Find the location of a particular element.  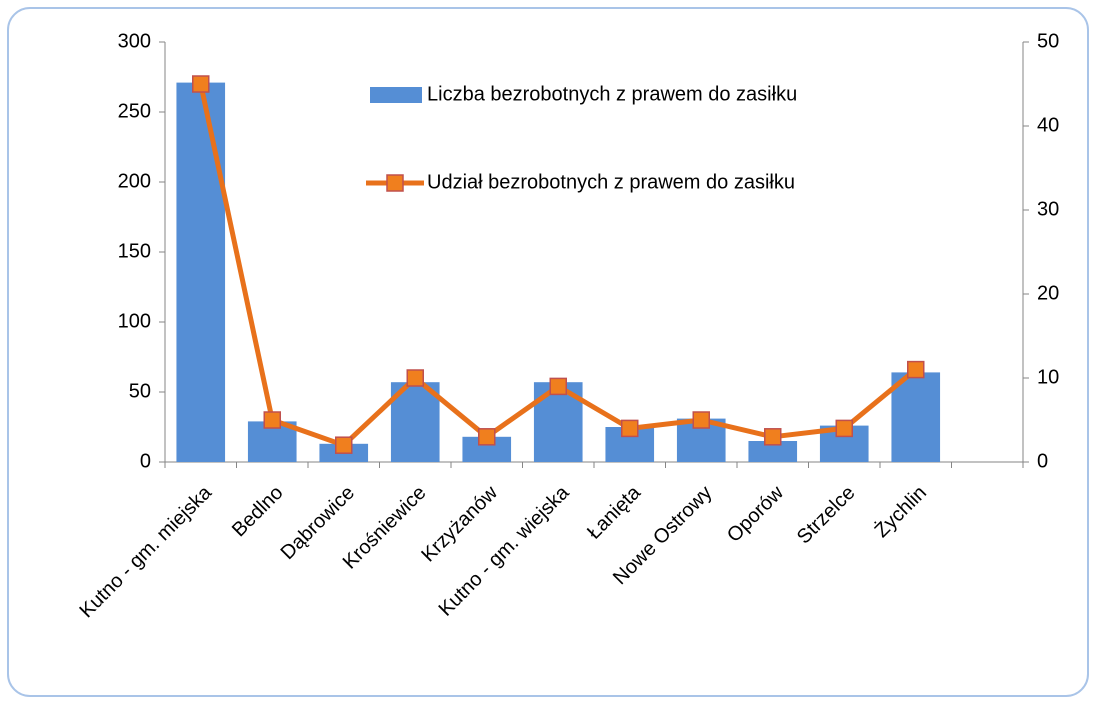

y2-tick-label: 10 is located at coordinates (1048, 377).